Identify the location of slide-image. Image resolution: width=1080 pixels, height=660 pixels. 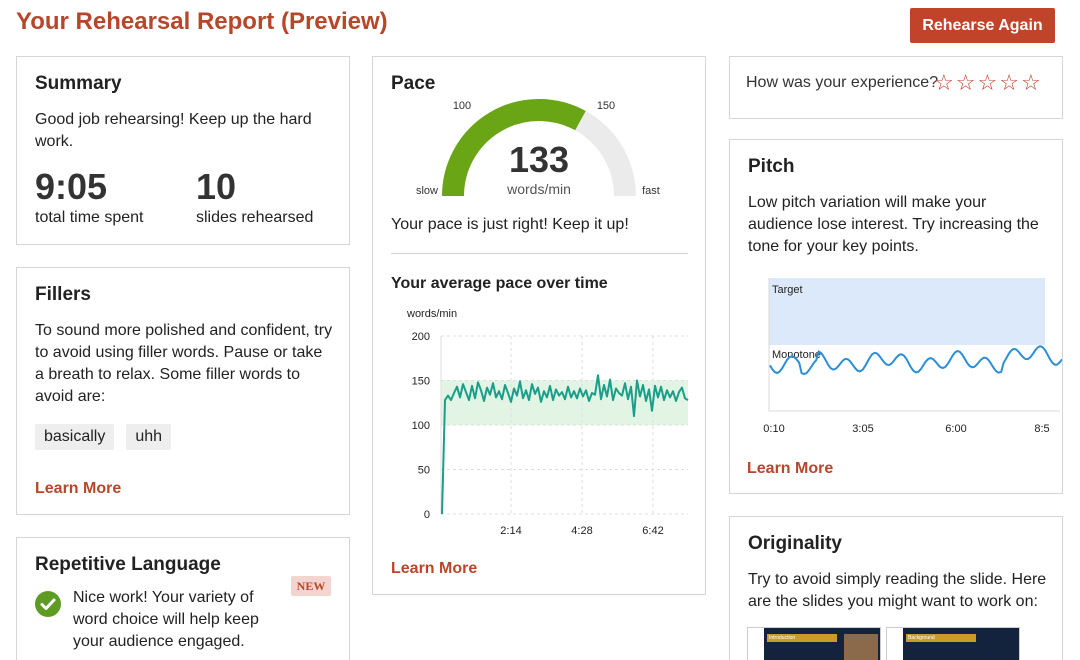
(861, 647).